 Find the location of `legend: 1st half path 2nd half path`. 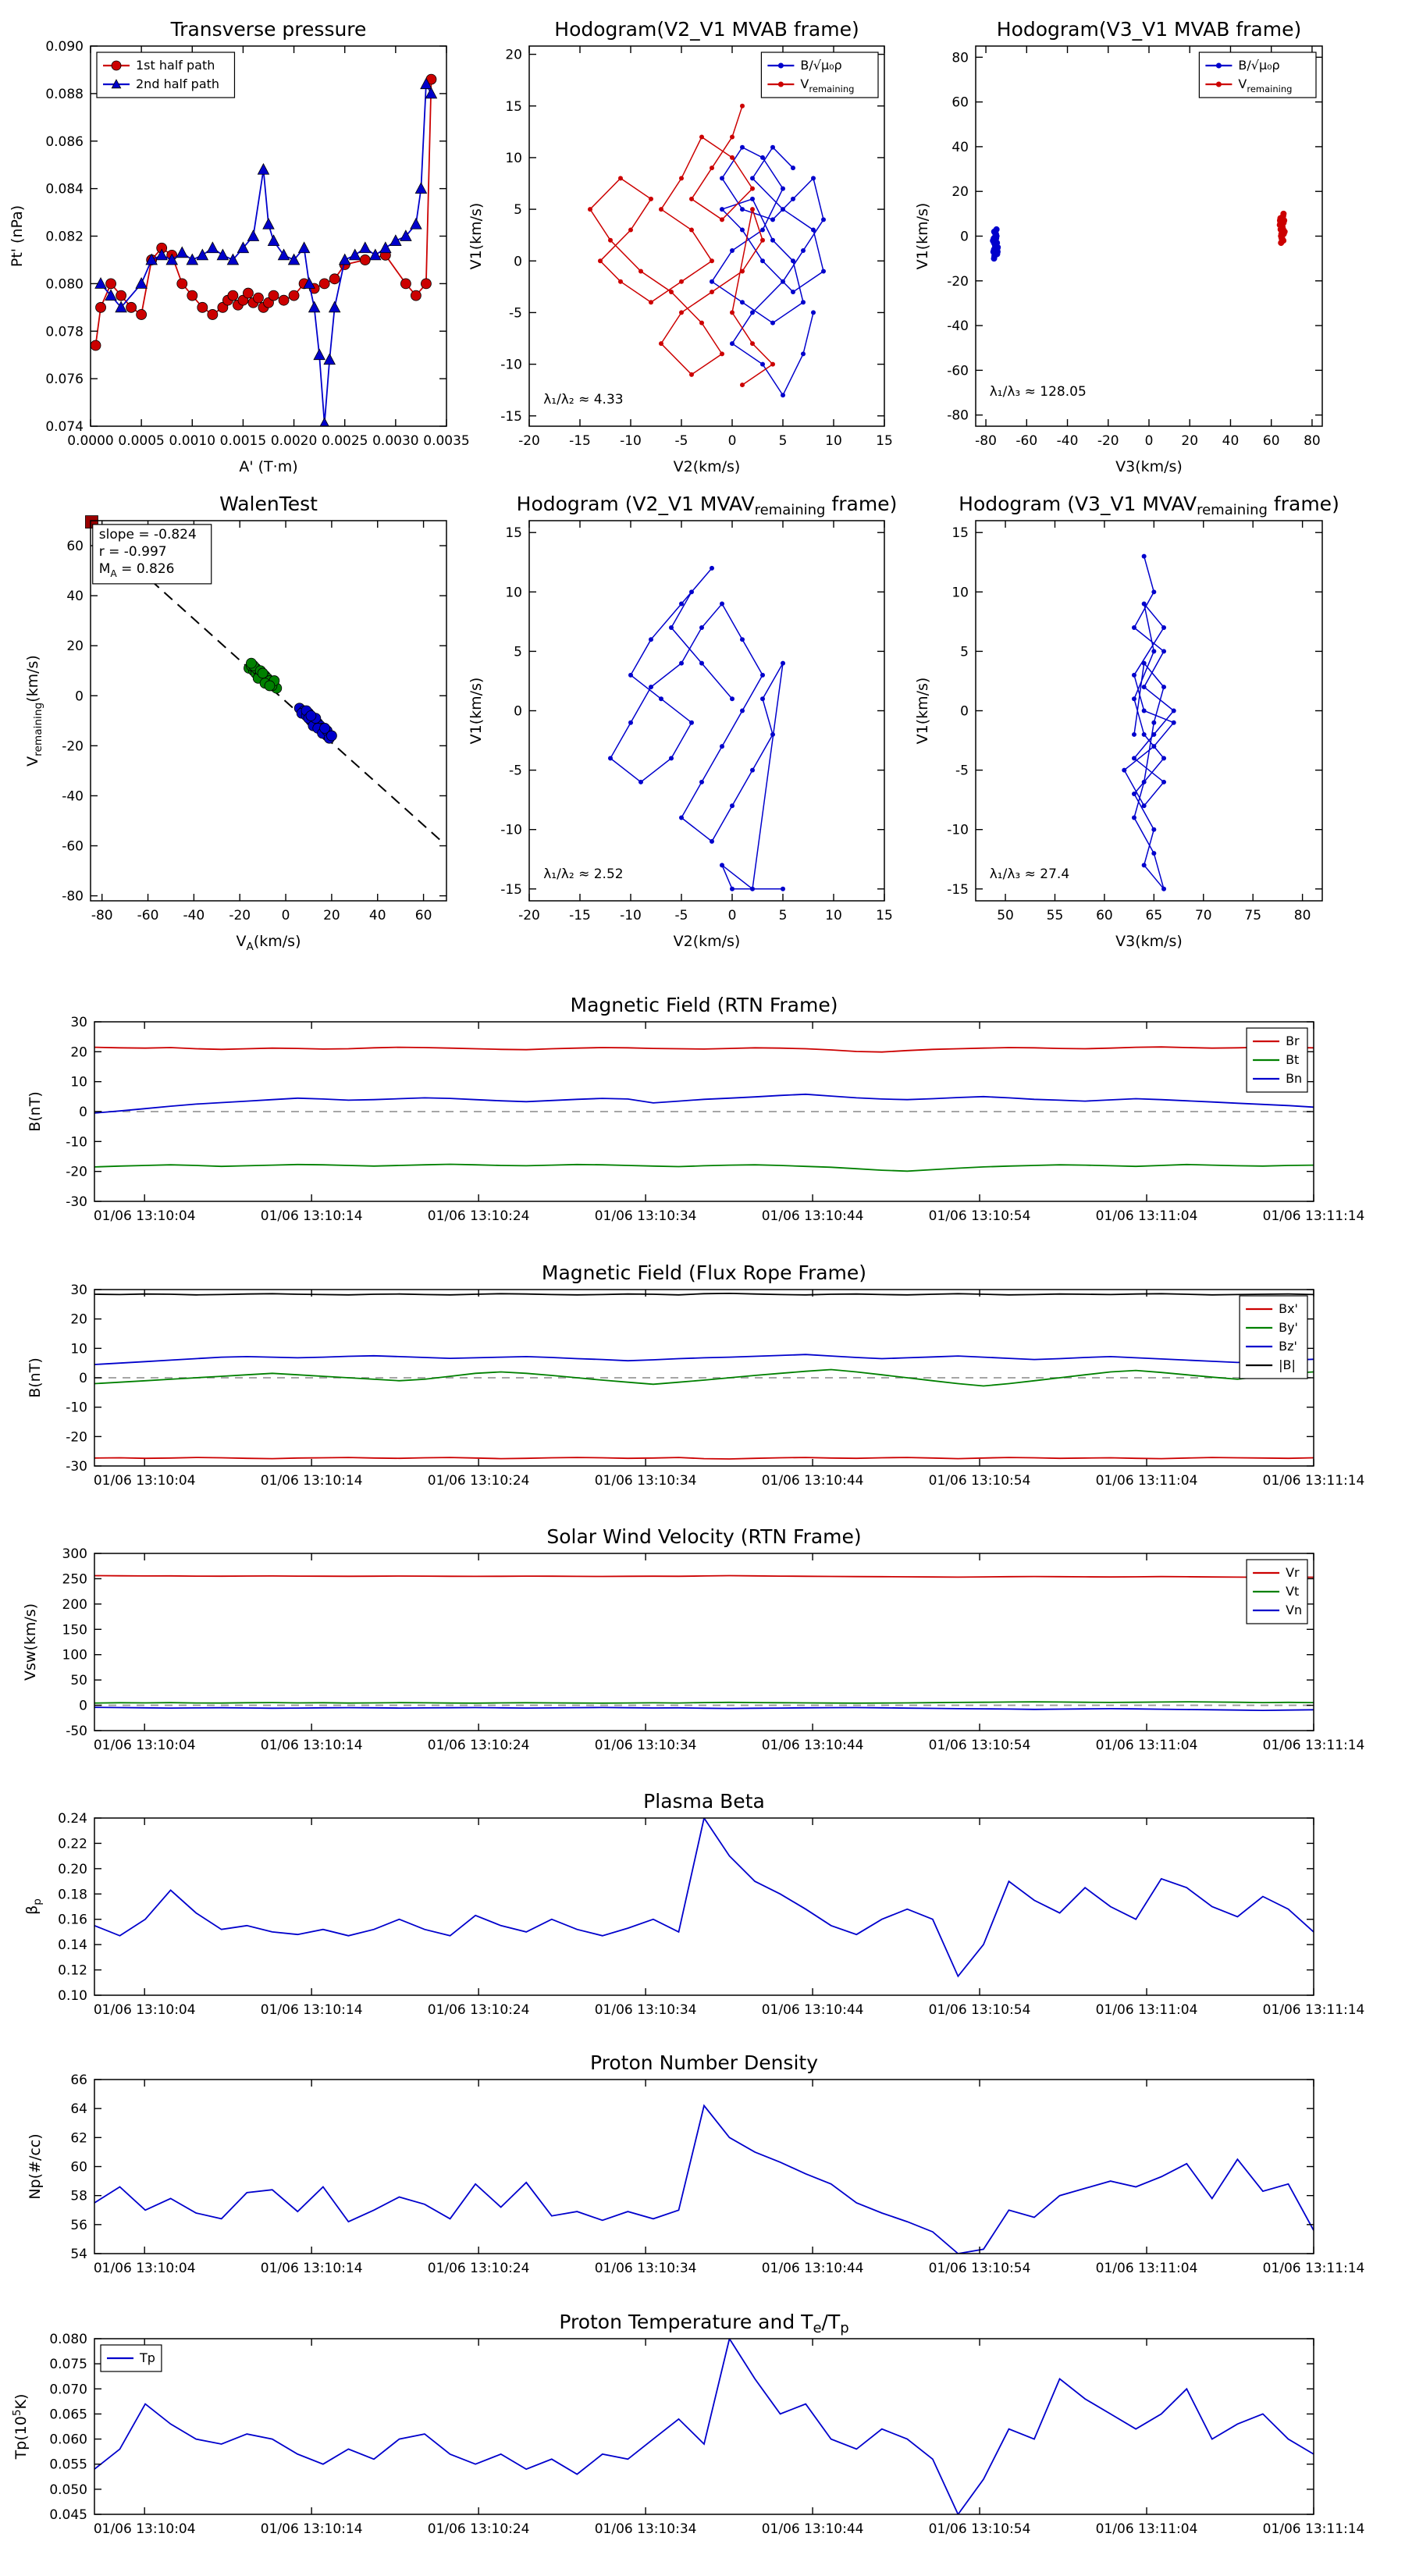

legend: 1st half path 2nd half path is located at coordinates (166, 75).